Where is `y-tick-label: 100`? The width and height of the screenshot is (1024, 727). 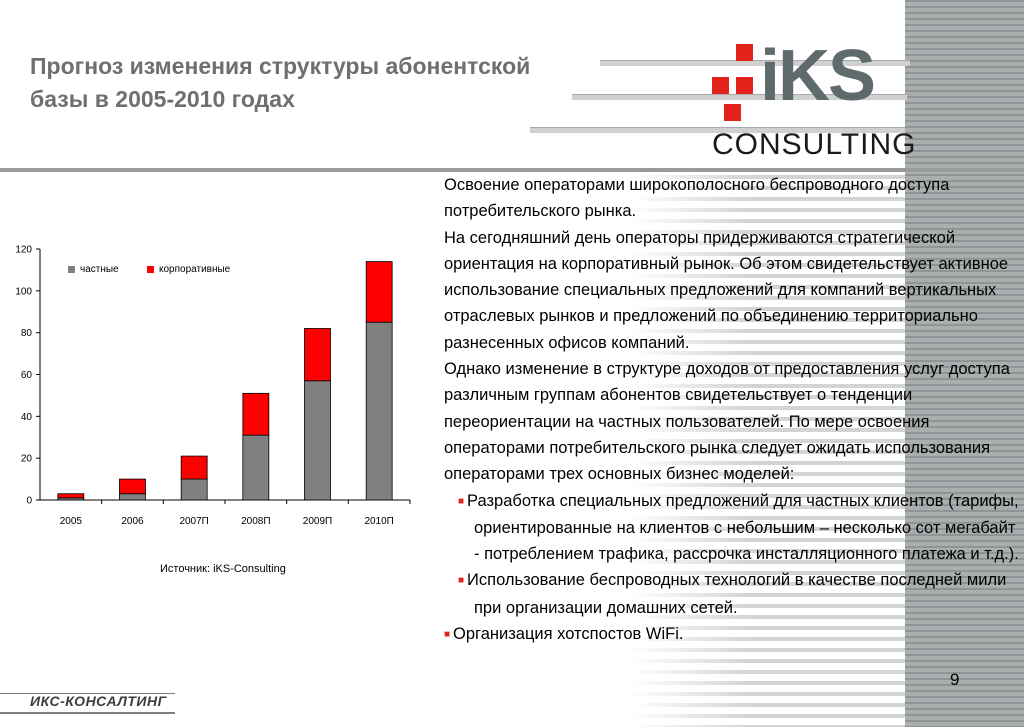
y-tick-label: 100 is located at coordinates (23, 291).